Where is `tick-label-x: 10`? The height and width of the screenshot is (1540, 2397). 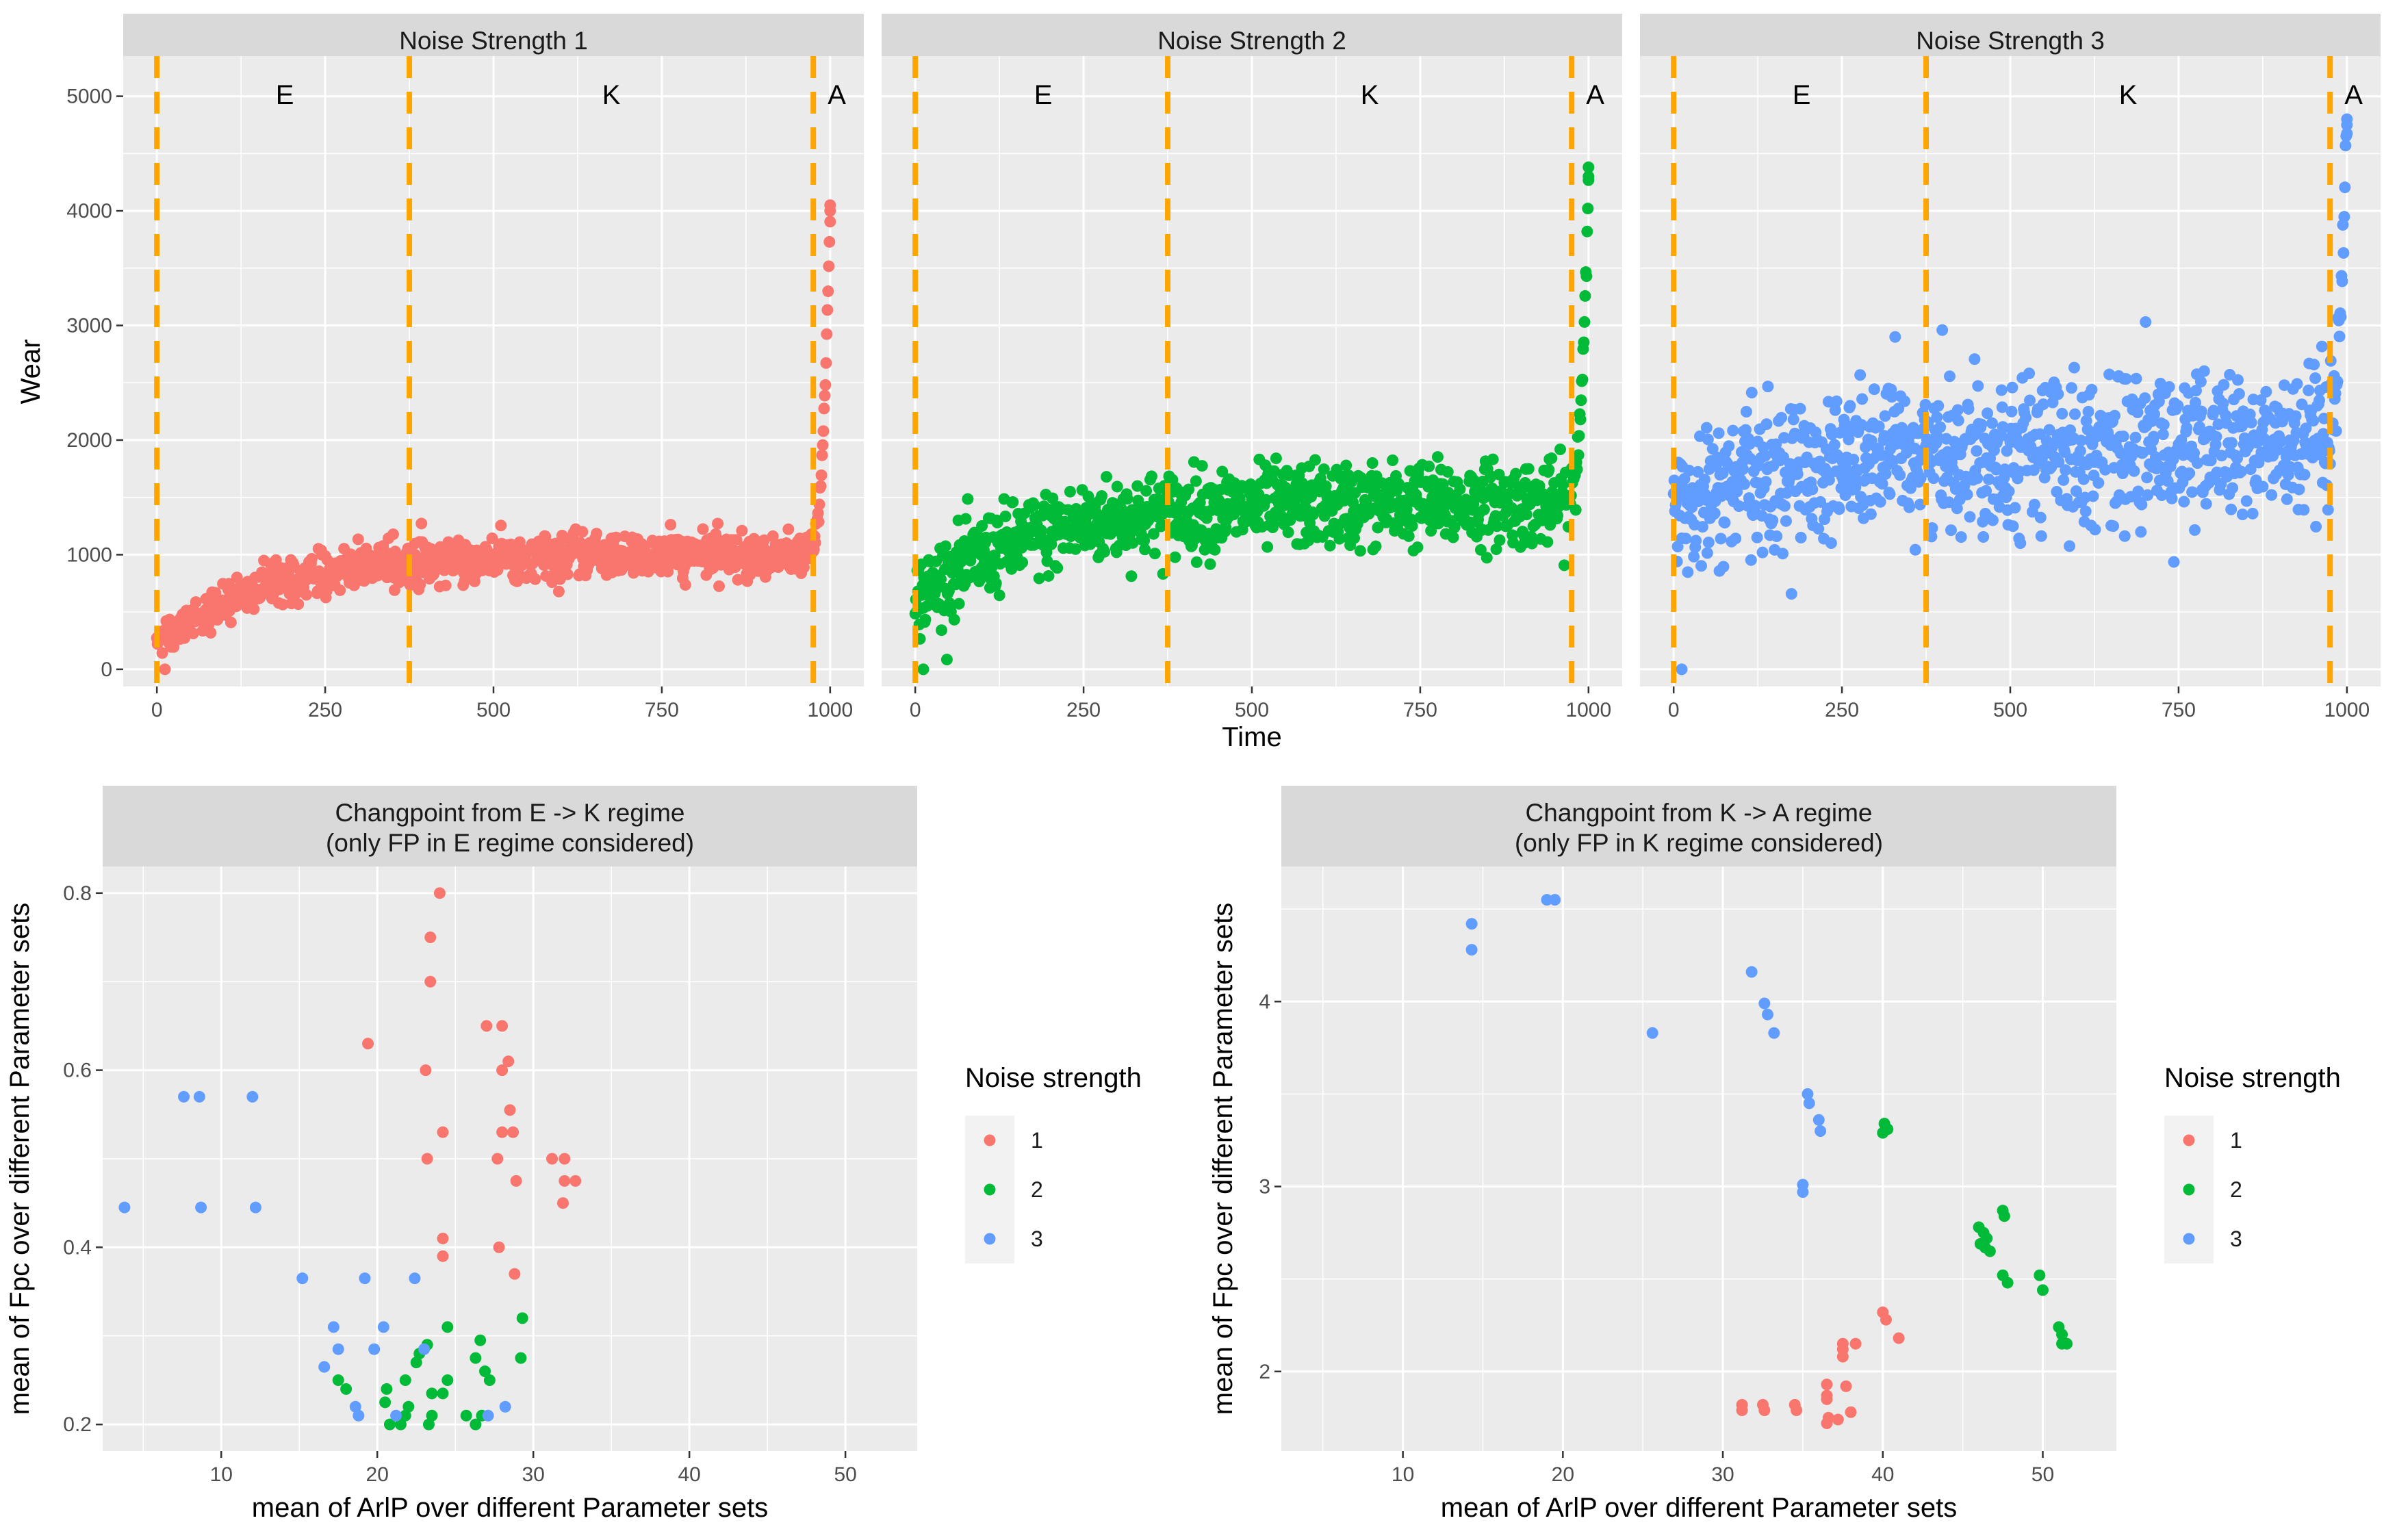 tick-label-x: 10 is located at coordinates (222, 1475).